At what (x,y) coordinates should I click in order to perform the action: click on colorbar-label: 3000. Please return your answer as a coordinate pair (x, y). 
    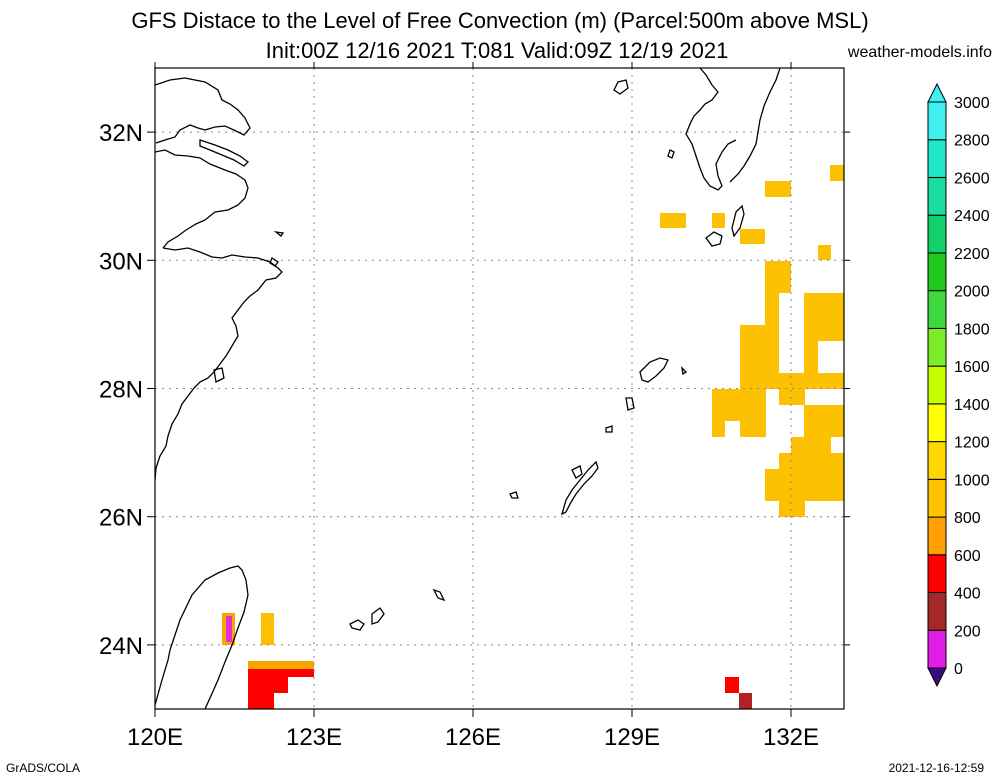
    Looking at the image, I should click on (972, 103).